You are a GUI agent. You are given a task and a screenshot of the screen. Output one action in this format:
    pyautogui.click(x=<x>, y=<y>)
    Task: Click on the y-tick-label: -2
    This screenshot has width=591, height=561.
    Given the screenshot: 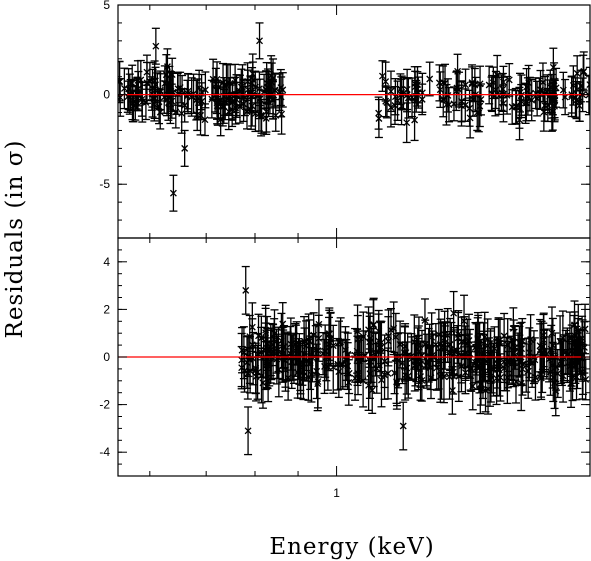 What is the action you would take?
    pyautogui.click(x=104, y=405)
    